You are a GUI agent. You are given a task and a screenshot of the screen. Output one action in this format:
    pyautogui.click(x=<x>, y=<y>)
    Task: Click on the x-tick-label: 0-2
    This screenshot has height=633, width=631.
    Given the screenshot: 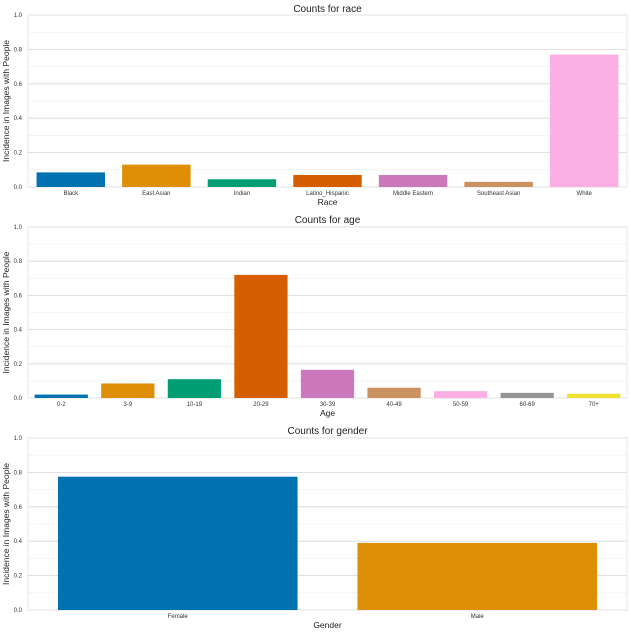 What is the action you would take?
    pyautogui.click(x=61, y=405)
    